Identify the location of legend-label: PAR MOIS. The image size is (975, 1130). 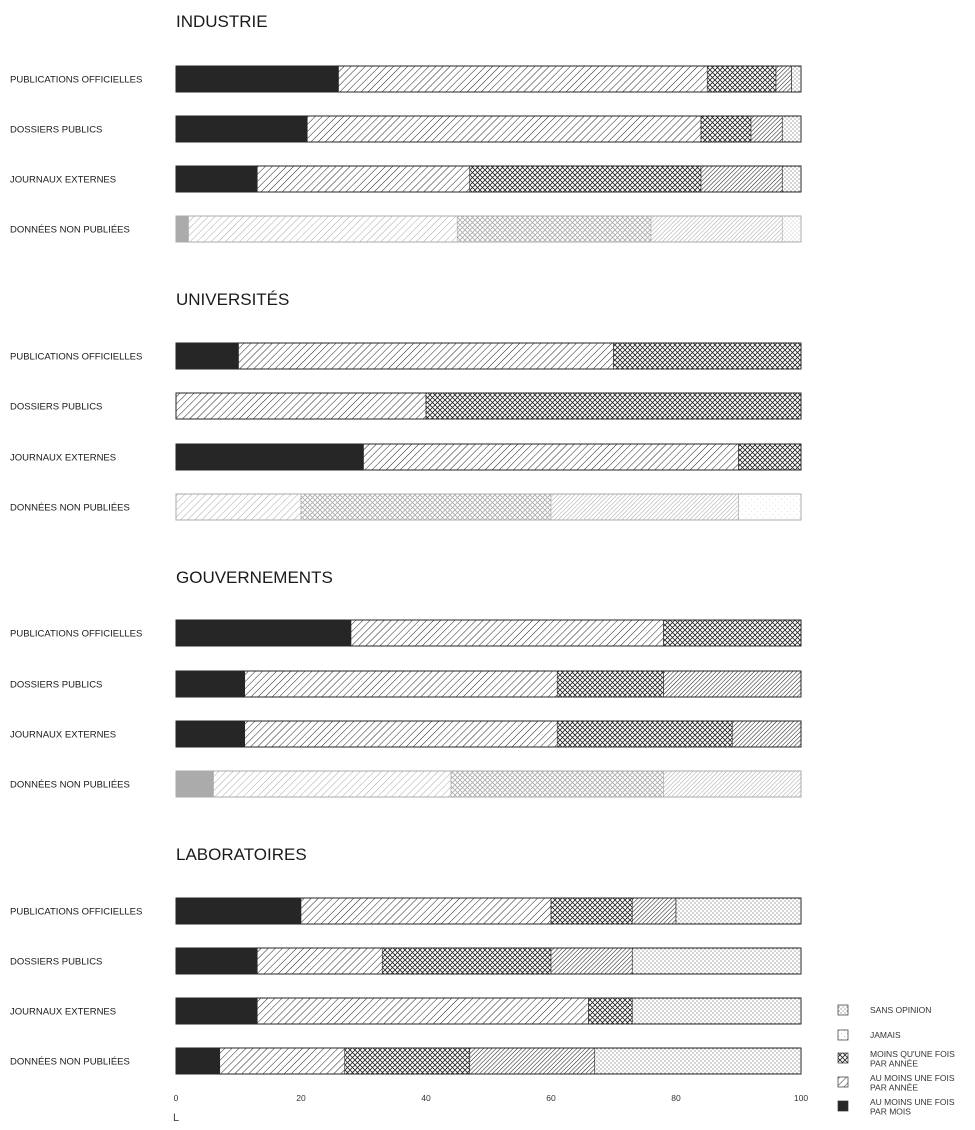
(890, 1112).